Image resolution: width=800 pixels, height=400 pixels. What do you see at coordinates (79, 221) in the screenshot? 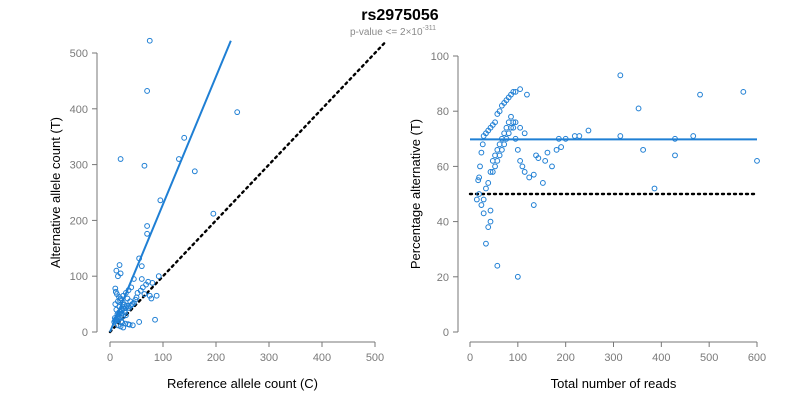
I see `y-tick-label: 200` at bounding box center [79, 221].